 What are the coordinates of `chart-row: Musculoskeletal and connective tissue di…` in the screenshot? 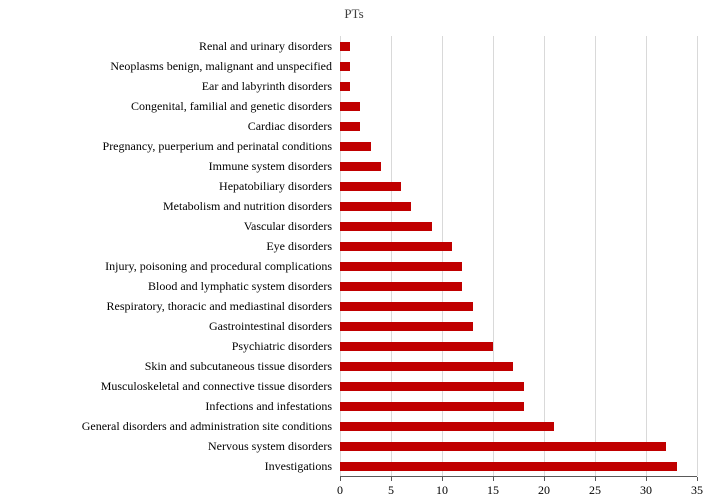 It's located at (354, 386).